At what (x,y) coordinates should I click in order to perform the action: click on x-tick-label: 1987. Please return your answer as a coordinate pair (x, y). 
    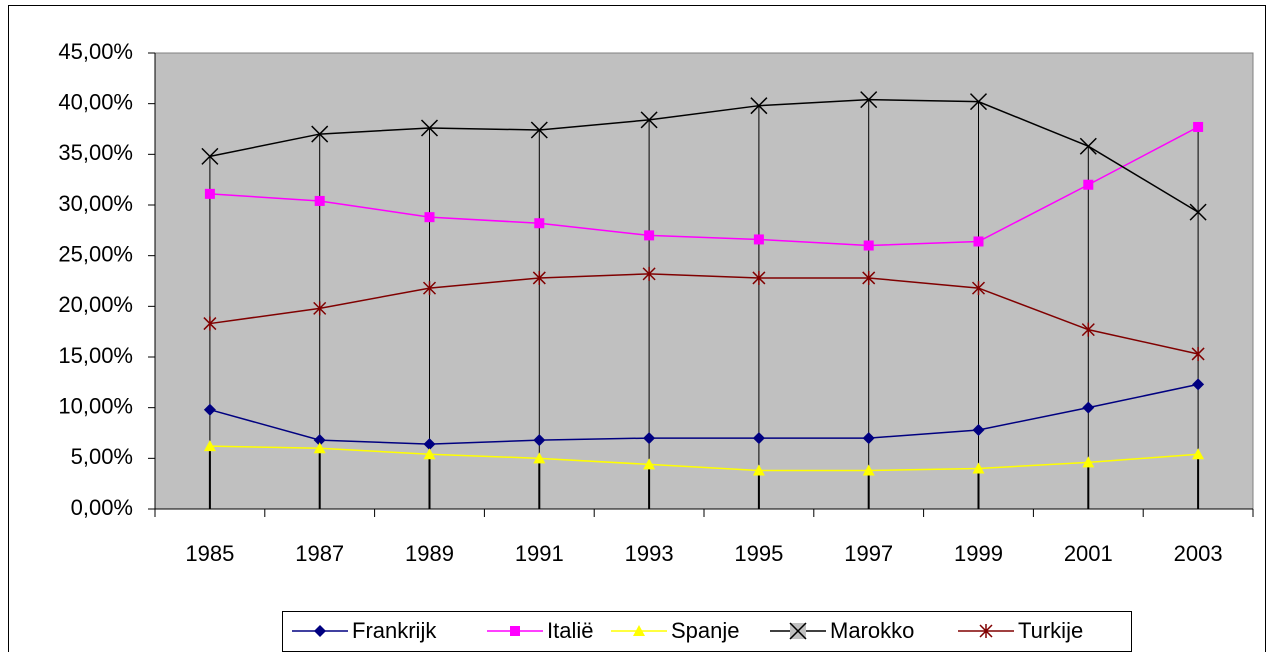
    Looking at the image, I should click on (319, 553).